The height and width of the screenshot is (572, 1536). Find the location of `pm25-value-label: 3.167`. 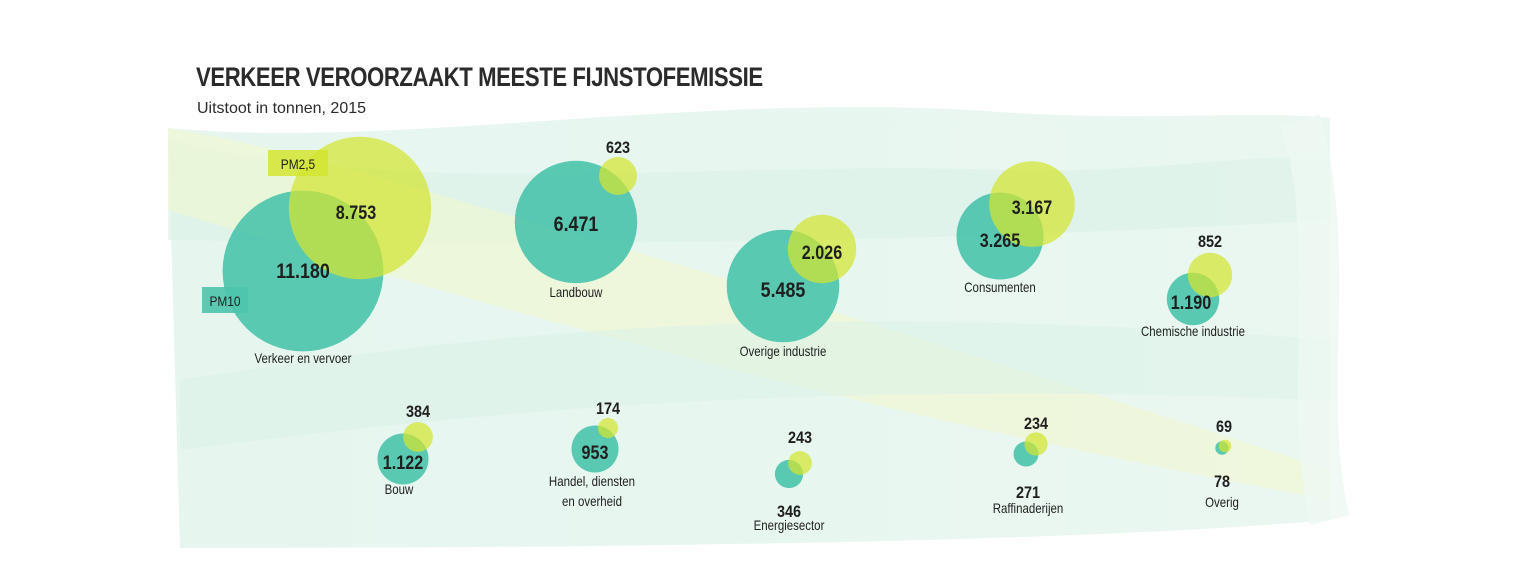

pm25-value-label: 3.167 is located at coordinates (1032, 208).